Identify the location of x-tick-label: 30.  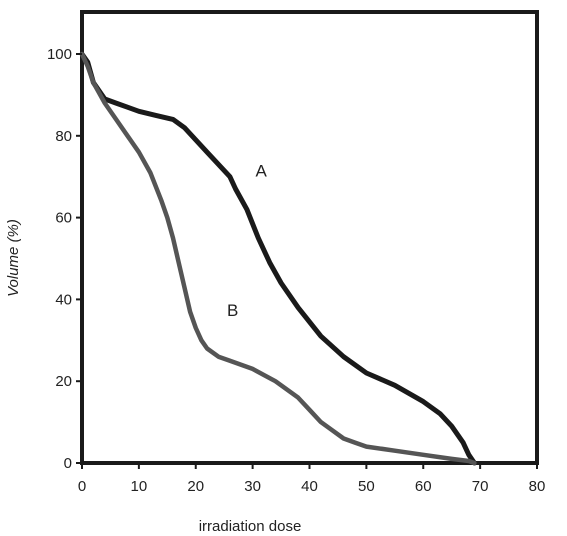
(252, 486).